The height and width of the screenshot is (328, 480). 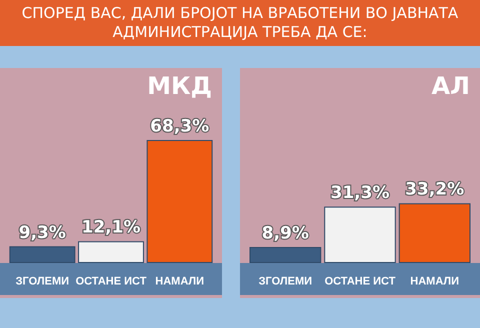 What do you see at coordinates (360, 193) in the screenshot?
I see `data-label: 31,3%` at bounding box center [360, 193].